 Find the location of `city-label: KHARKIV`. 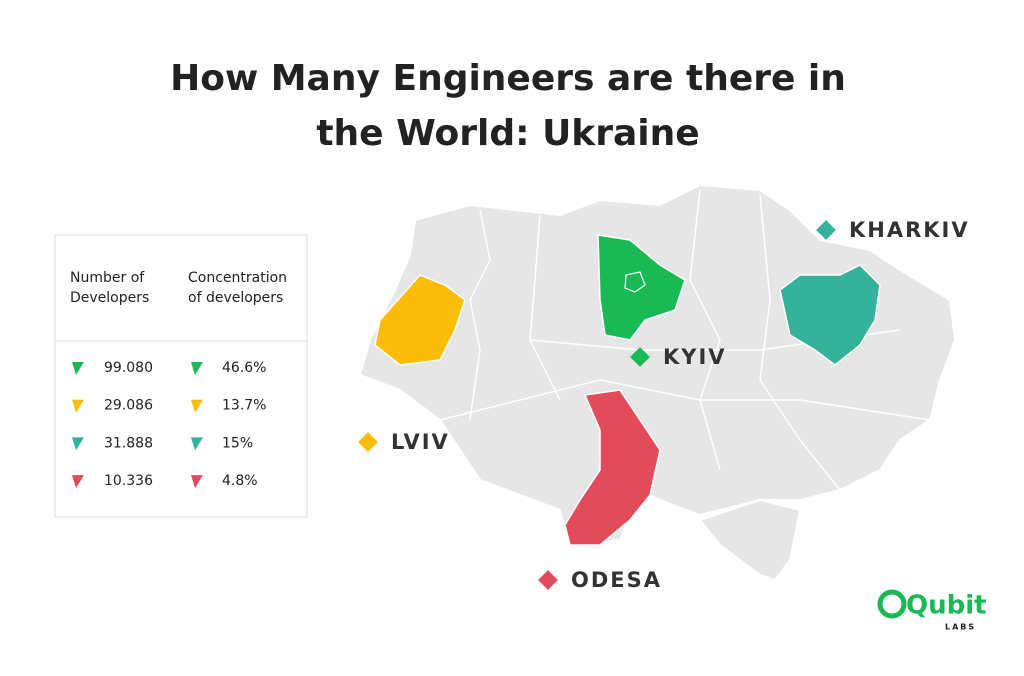

city-label: KHARKIV is located at coordinates (909, 230).